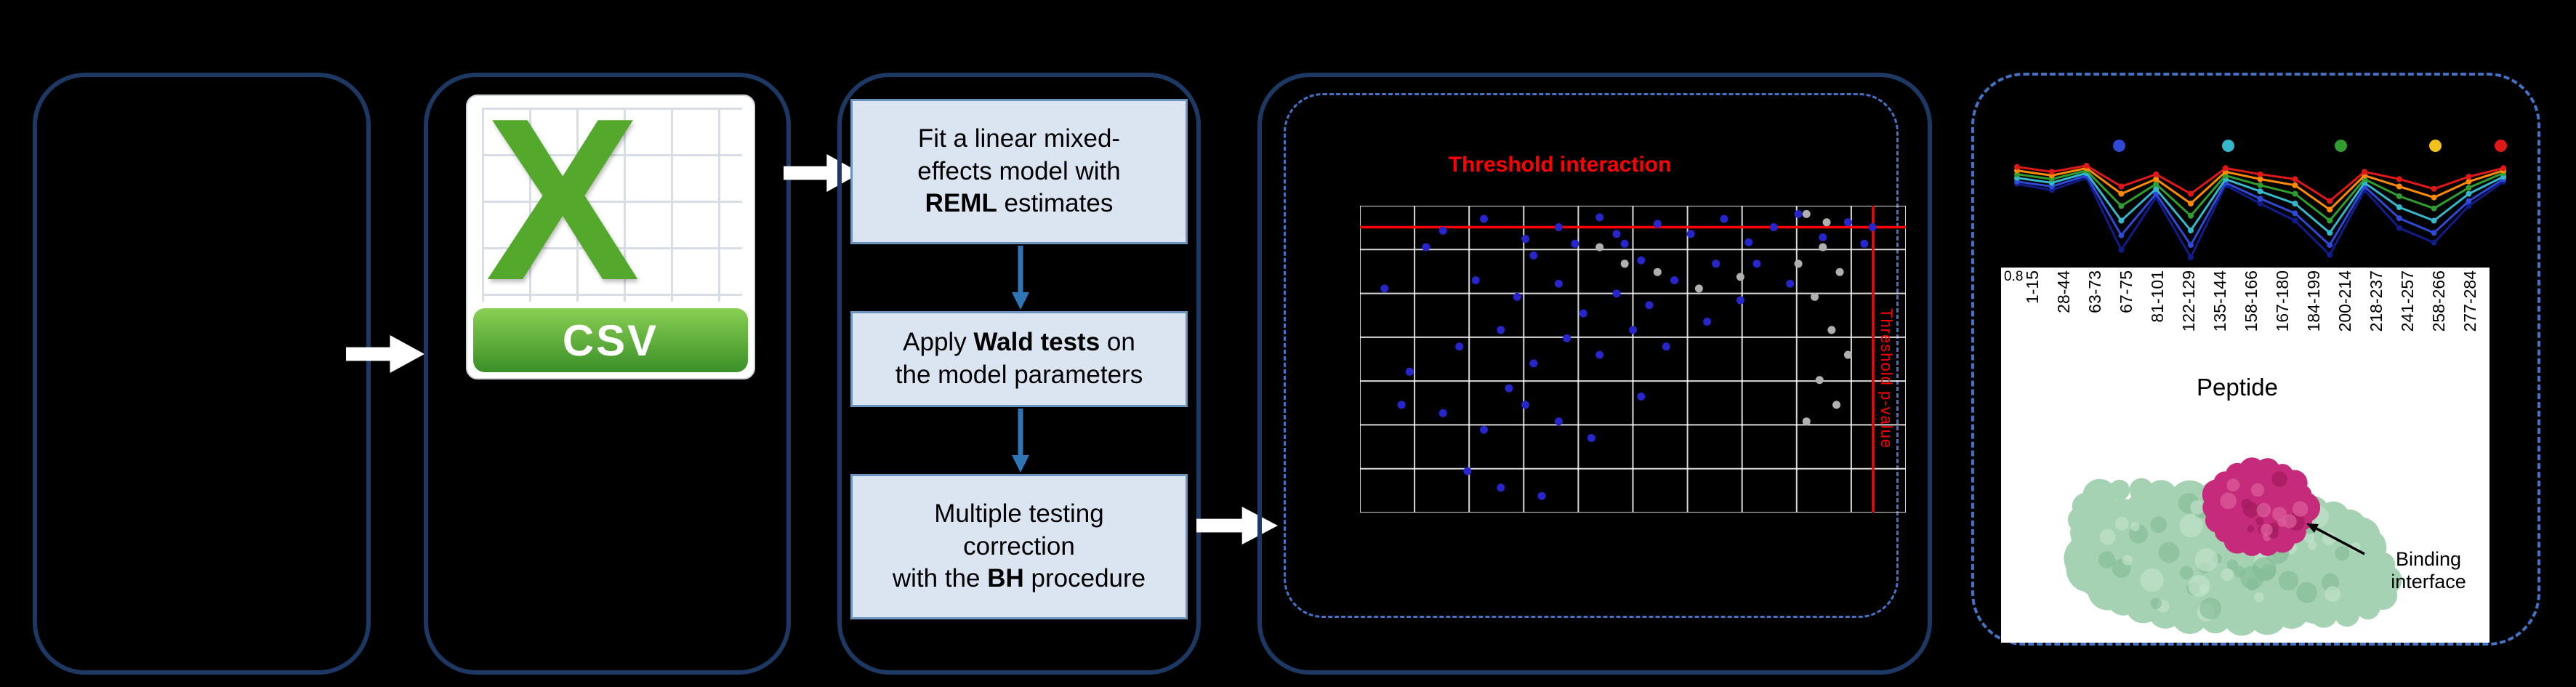  Describe the element at coordinates (2251, 301) in the screenshot. I see `peptide-tick-label: 158-166` at that location.